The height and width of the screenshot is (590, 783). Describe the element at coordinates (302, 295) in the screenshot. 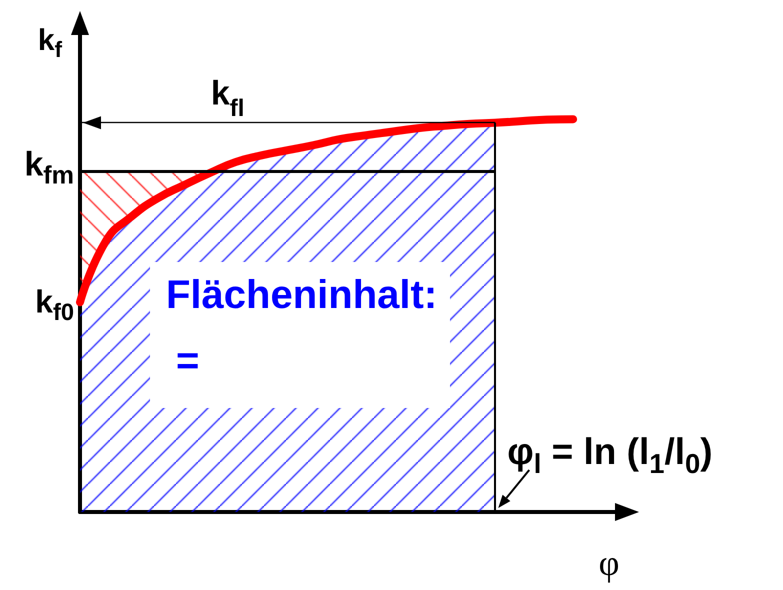

I see `annotation: Flächeninhalt:` at that location.